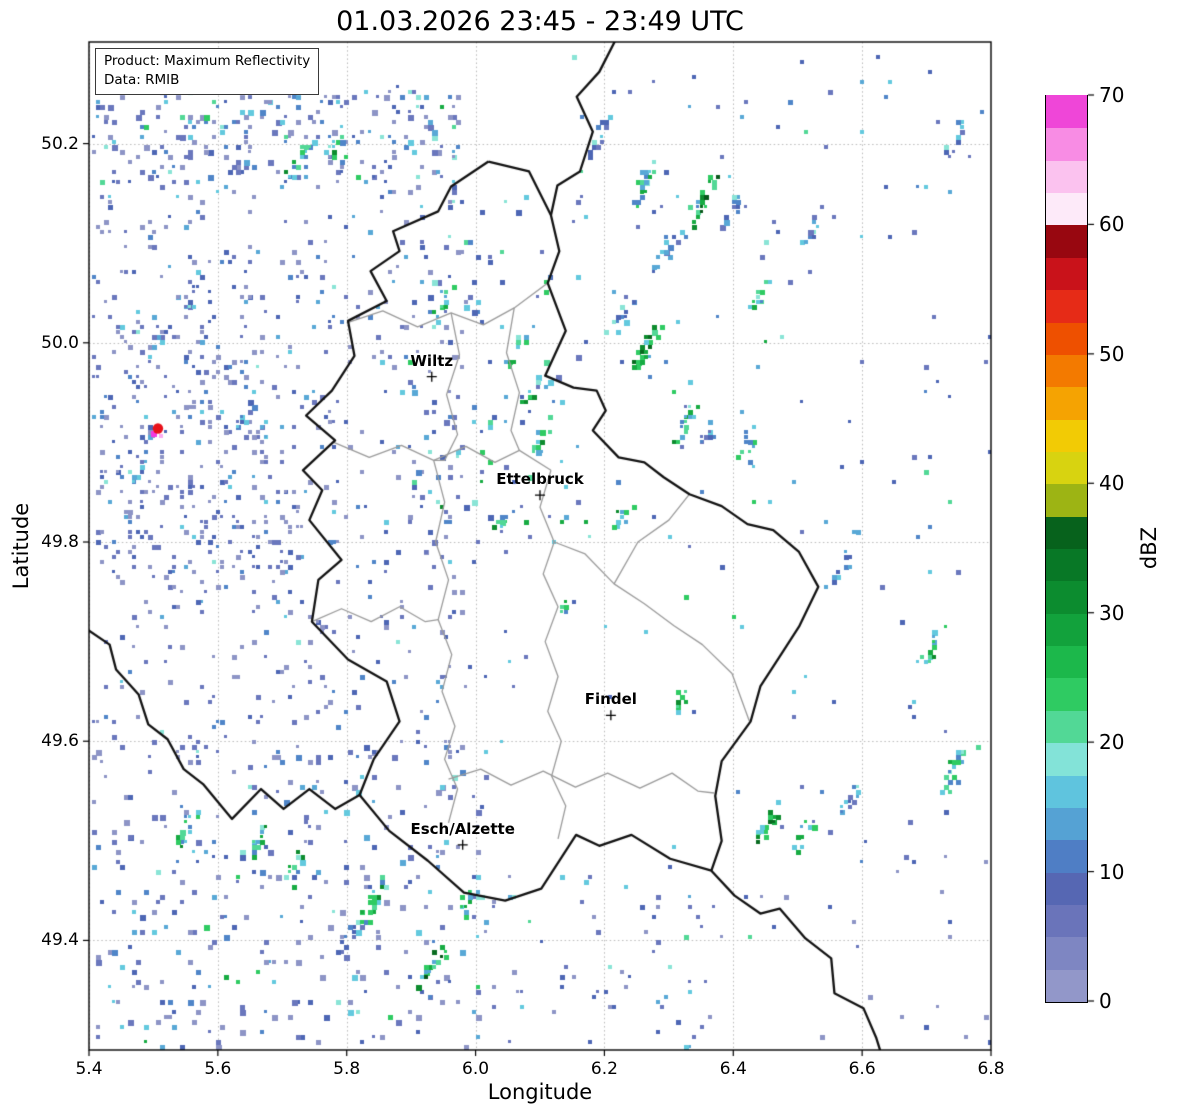 This screenshot has width=1179, height=1117. I want to click on colorbar, so click(1066, 549).